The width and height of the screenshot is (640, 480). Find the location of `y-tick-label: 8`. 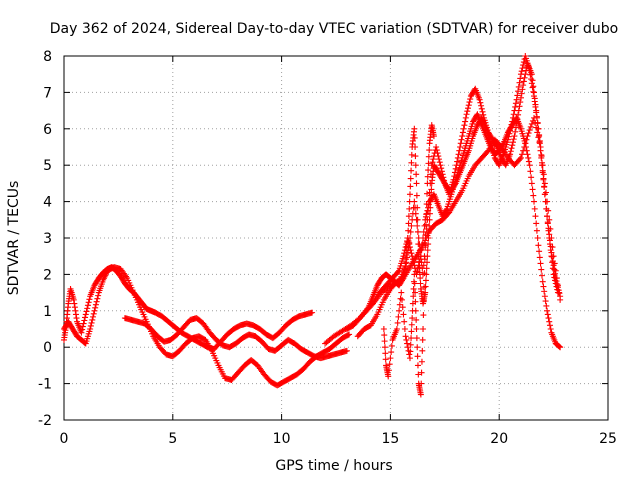

y-tick-label: 8 is located at coordinates (47, 57).